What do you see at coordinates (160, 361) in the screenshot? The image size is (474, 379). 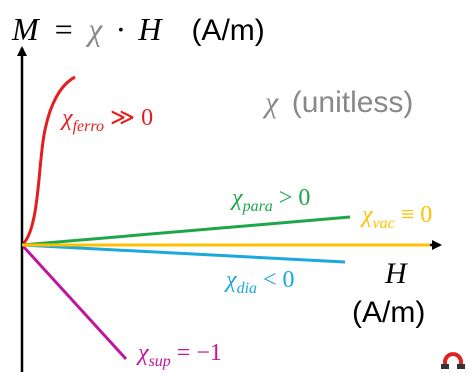 I see `label-sub: sup` at bounding box center [160, 361].